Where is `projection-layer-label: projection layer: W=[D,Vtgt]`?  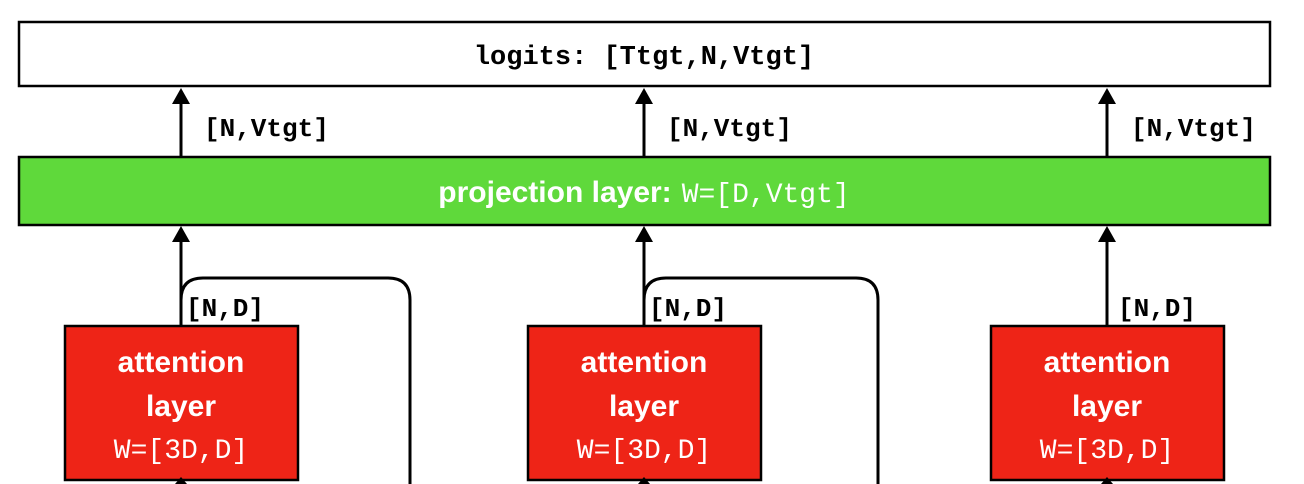
projection-layer-label: projection layer: W=[D,Vtgt] is located at coordinates (643, 193).